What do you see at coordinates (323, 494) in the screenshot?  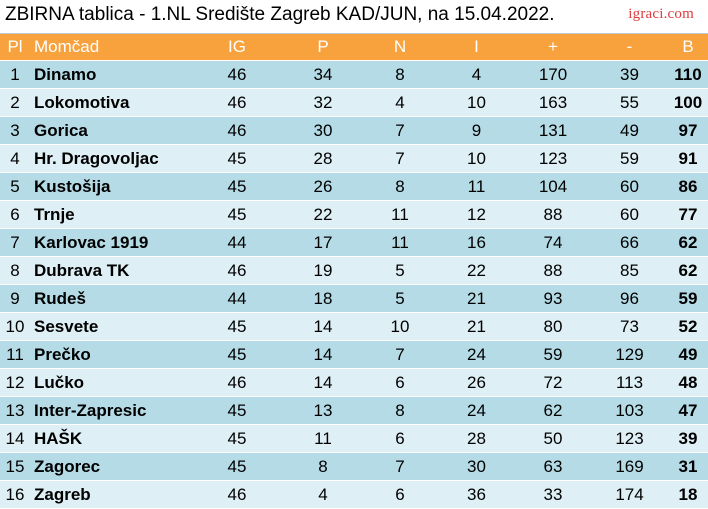 I see `cell-wins: 4` at bounding box center [323, 494].